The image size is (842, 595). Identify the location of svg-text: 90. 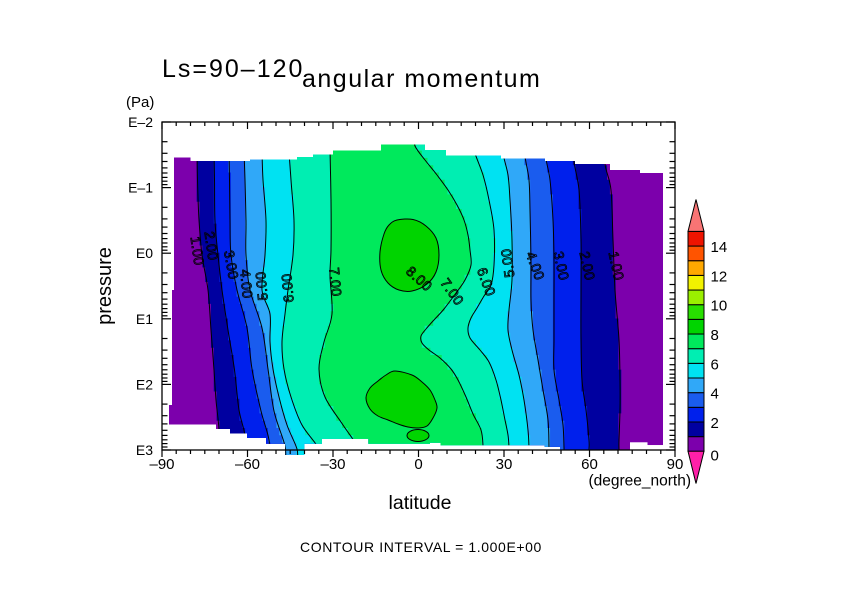
(675, 464).